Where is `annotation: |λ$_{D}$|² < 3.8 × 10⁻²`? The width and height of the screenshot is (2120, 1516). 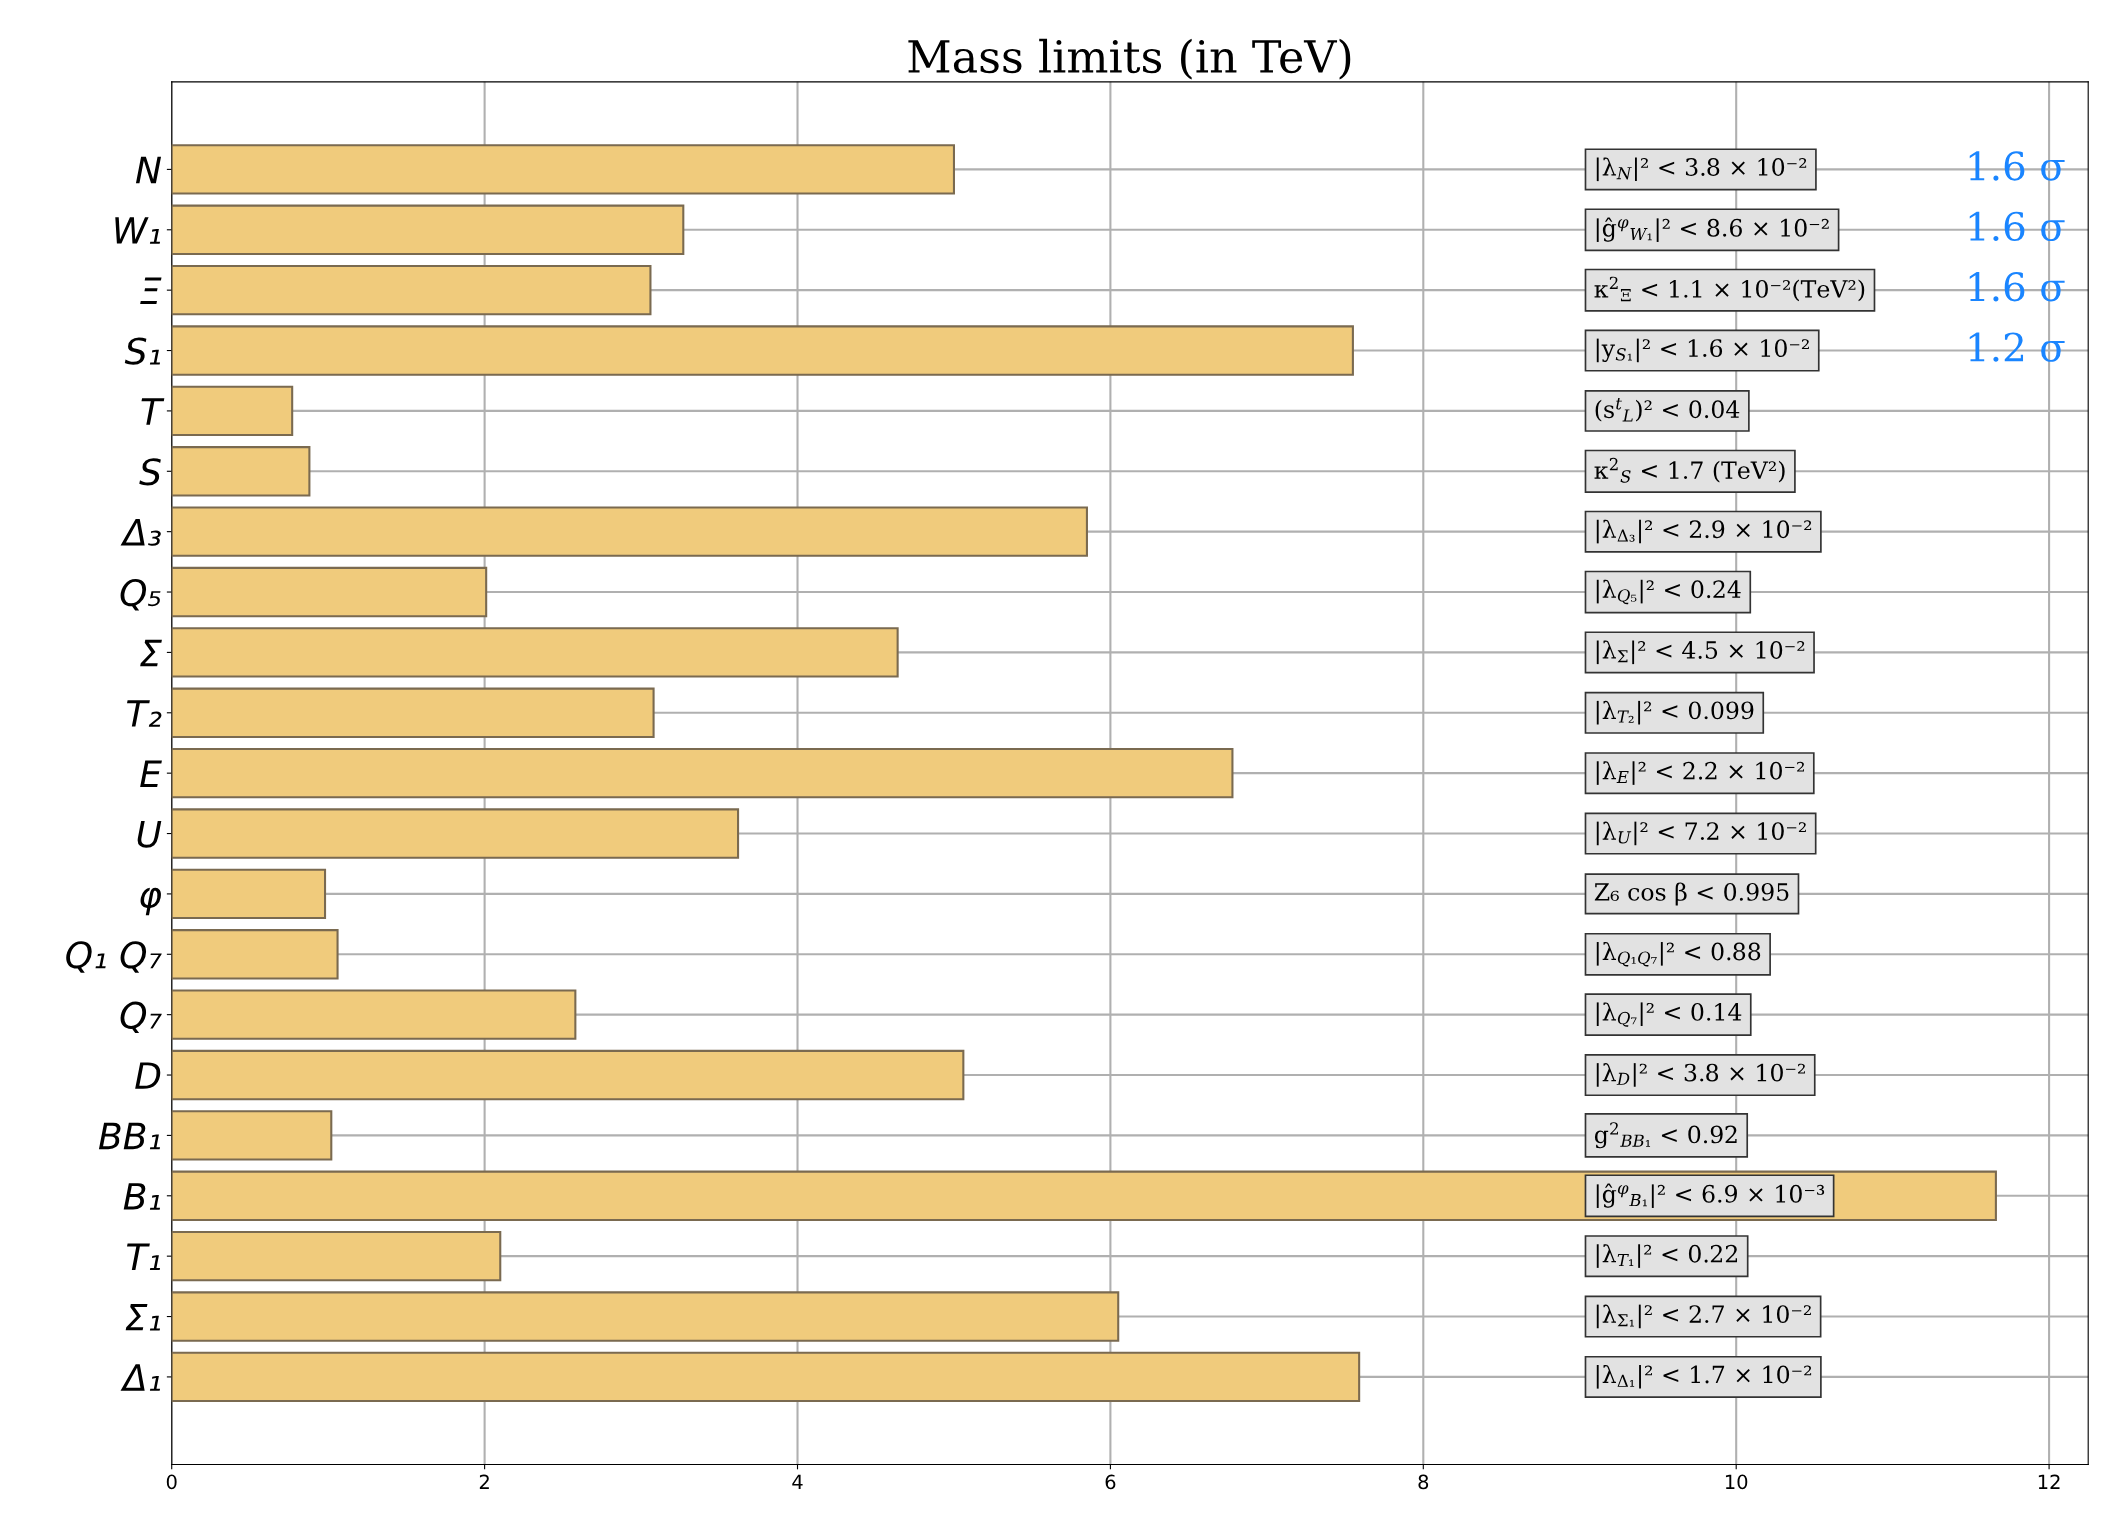 annotation: |λ$_{D}$|² < 3.8 × 10⁻² is located at coordinates (1700, 1075).